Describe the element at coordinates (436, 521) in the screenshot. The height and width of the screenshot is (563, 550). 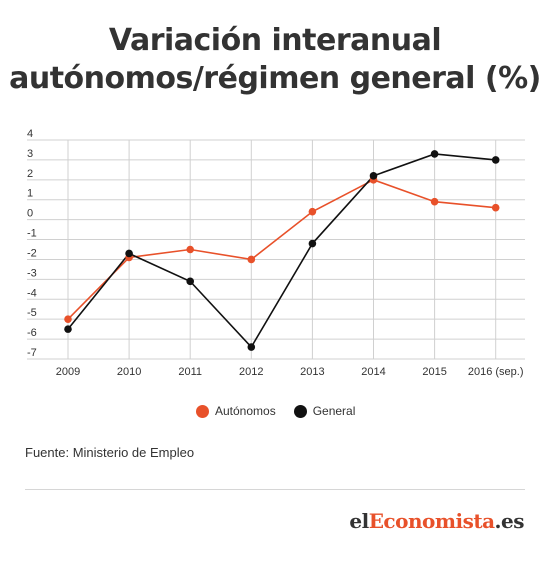
I see `brand-logo: elEconomista.es` at that location.